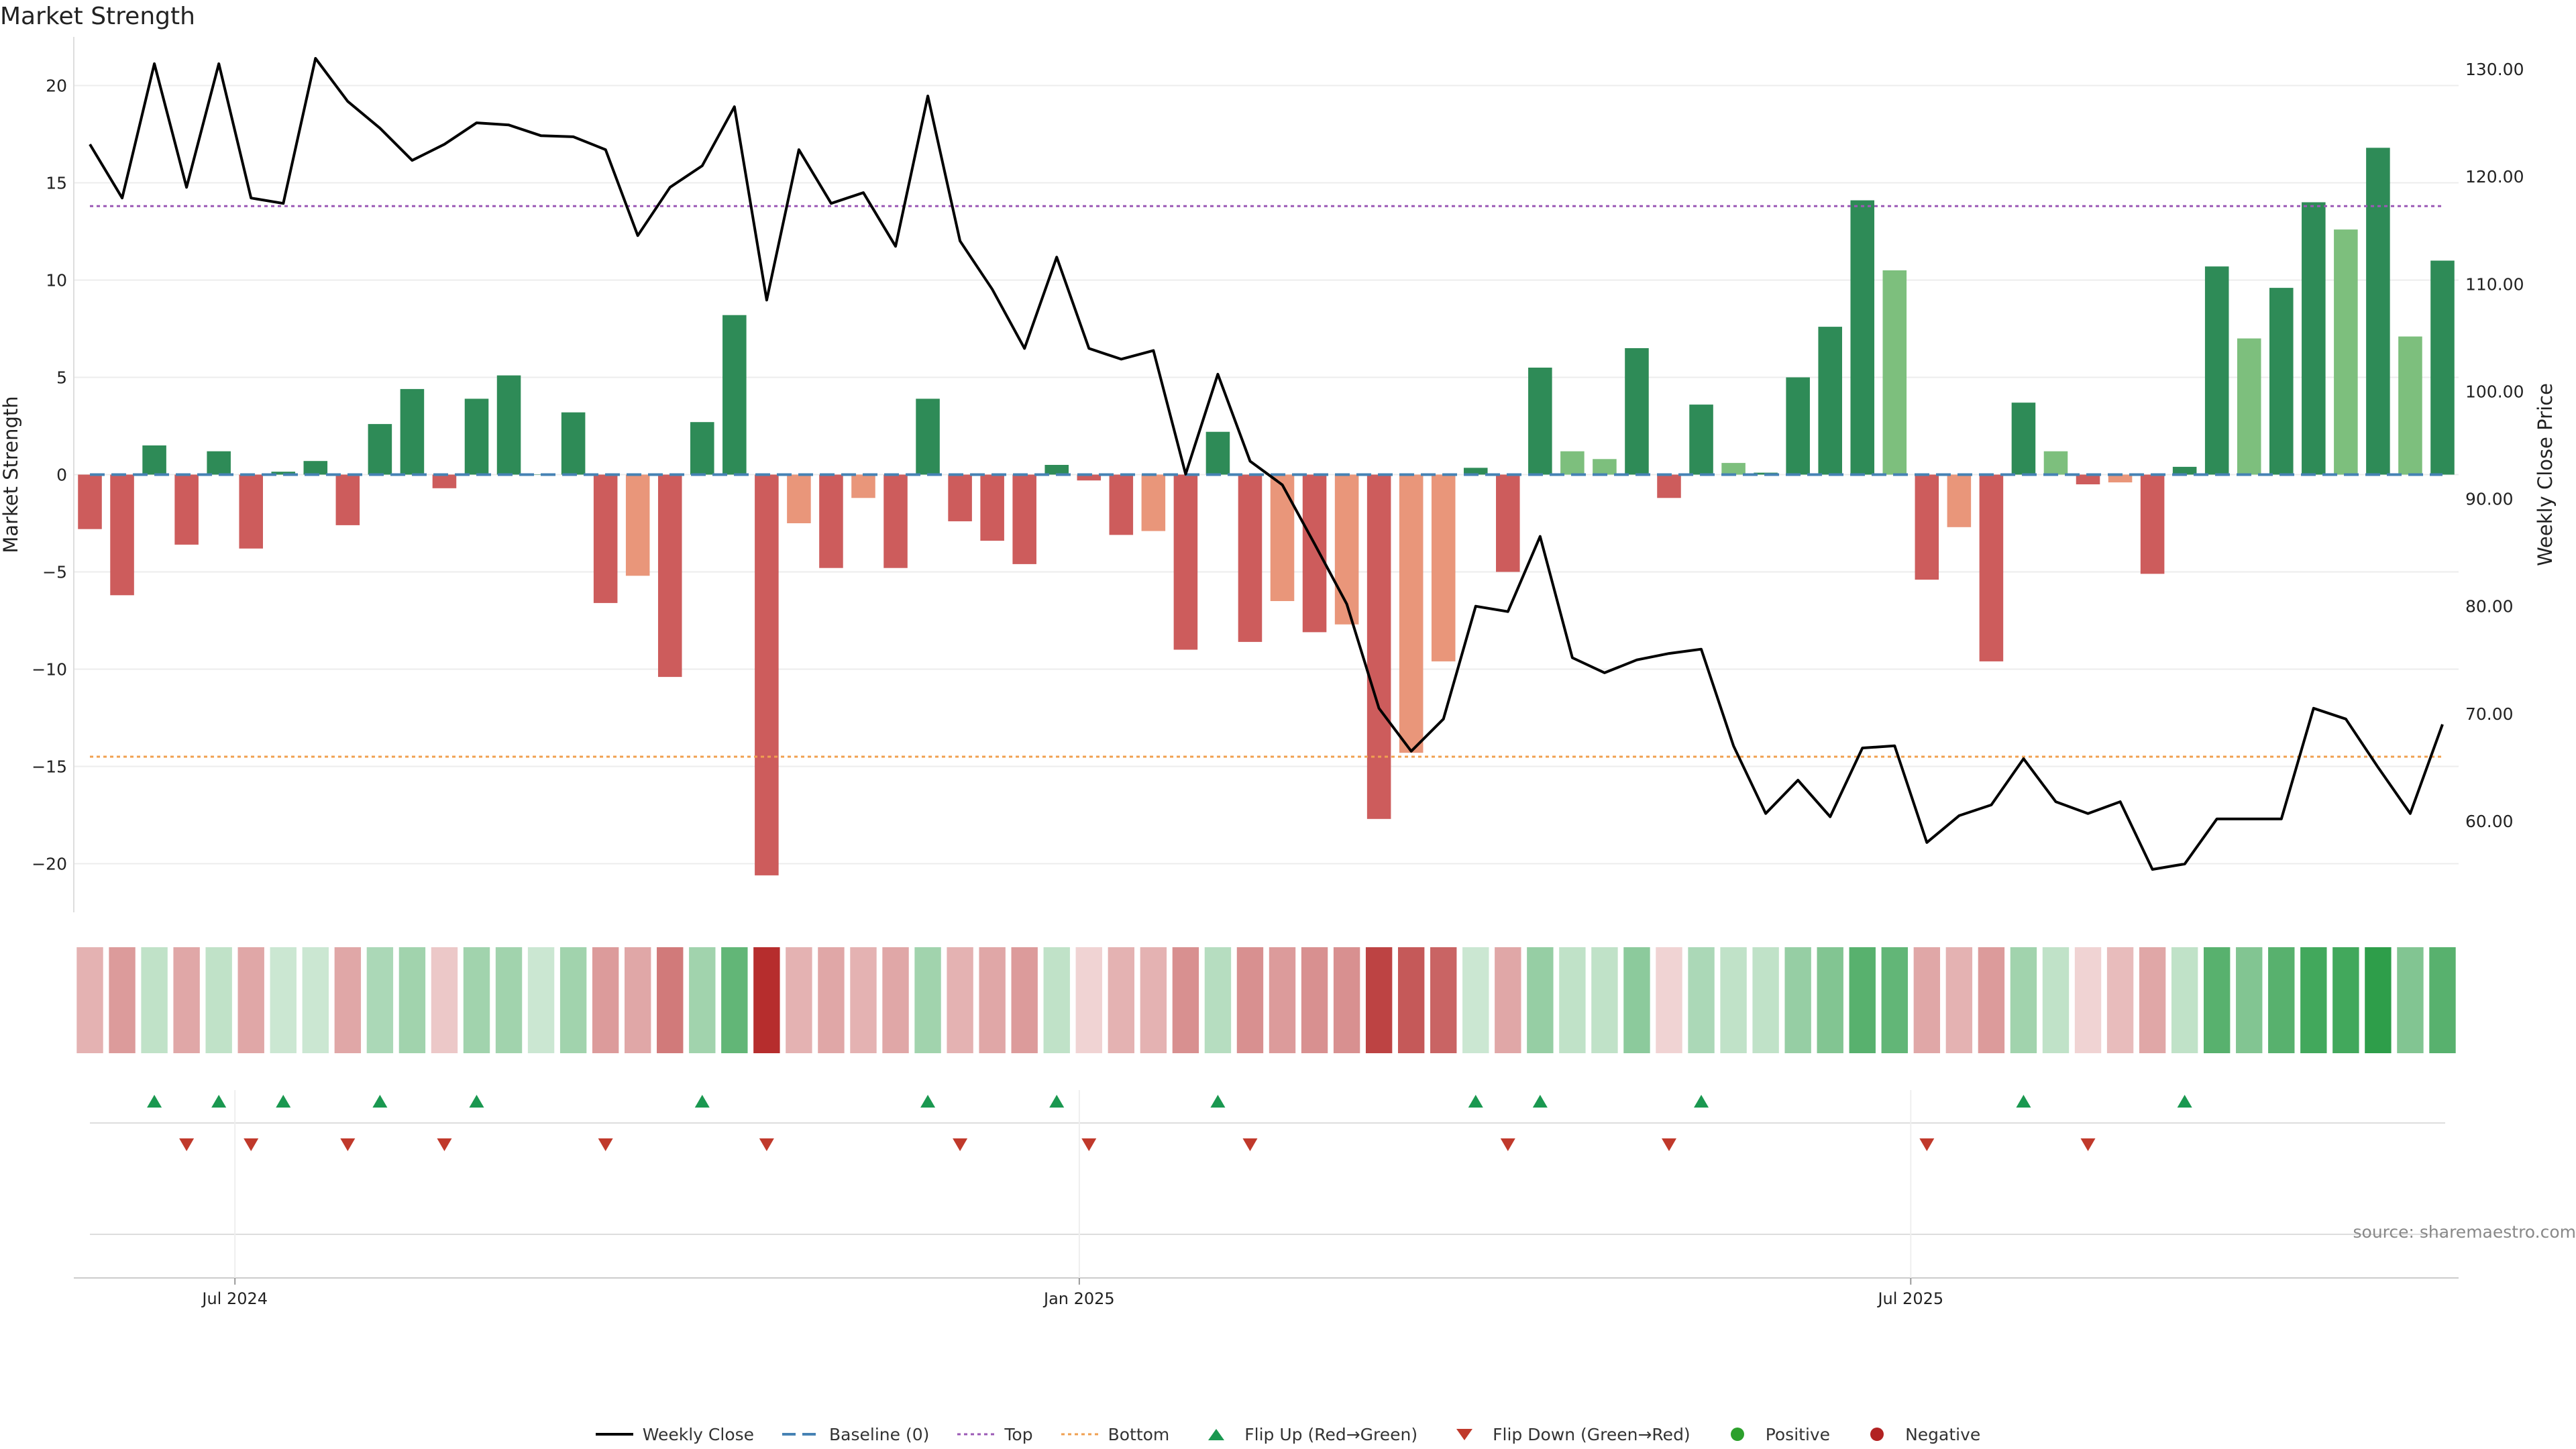 The image size is (2576, 1449). What do you see at coordinates (1909, 1298) in the screenshot?
I see `x-tick-label: Jul 2025` at bounding box center [1909, 1298].